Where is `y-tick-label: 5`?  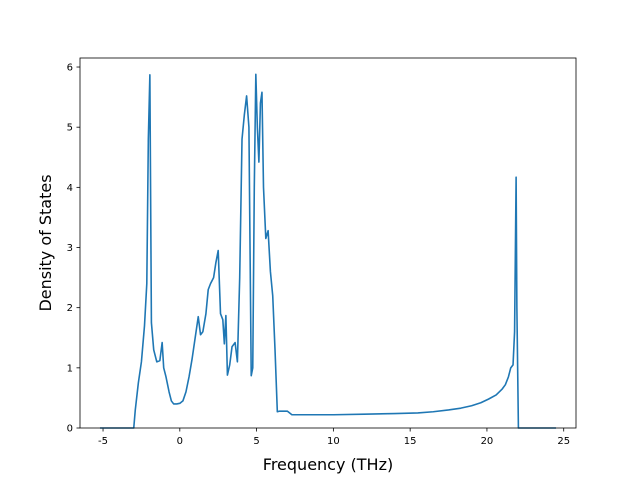 y-tick-label: 5 is located at coordinates (70, 128).